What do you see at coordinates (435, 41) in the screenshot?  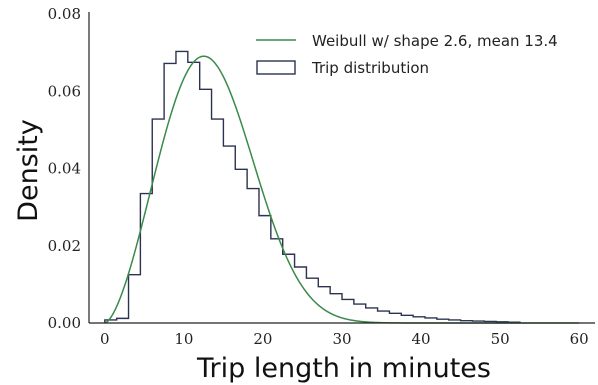 I see `legend-weibull-label: Weibull w/ shape 2.6, mean 13.4` at bounding box center [435, 41].